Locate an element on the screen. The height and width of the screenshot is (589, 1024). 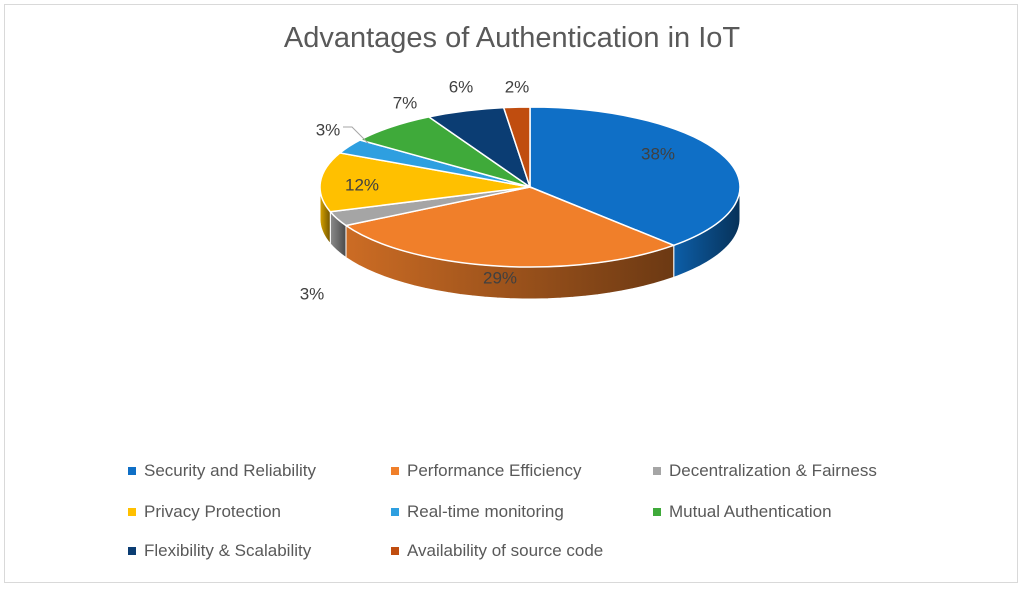
data-label-1: 29% is located at coordinates (500, 277).